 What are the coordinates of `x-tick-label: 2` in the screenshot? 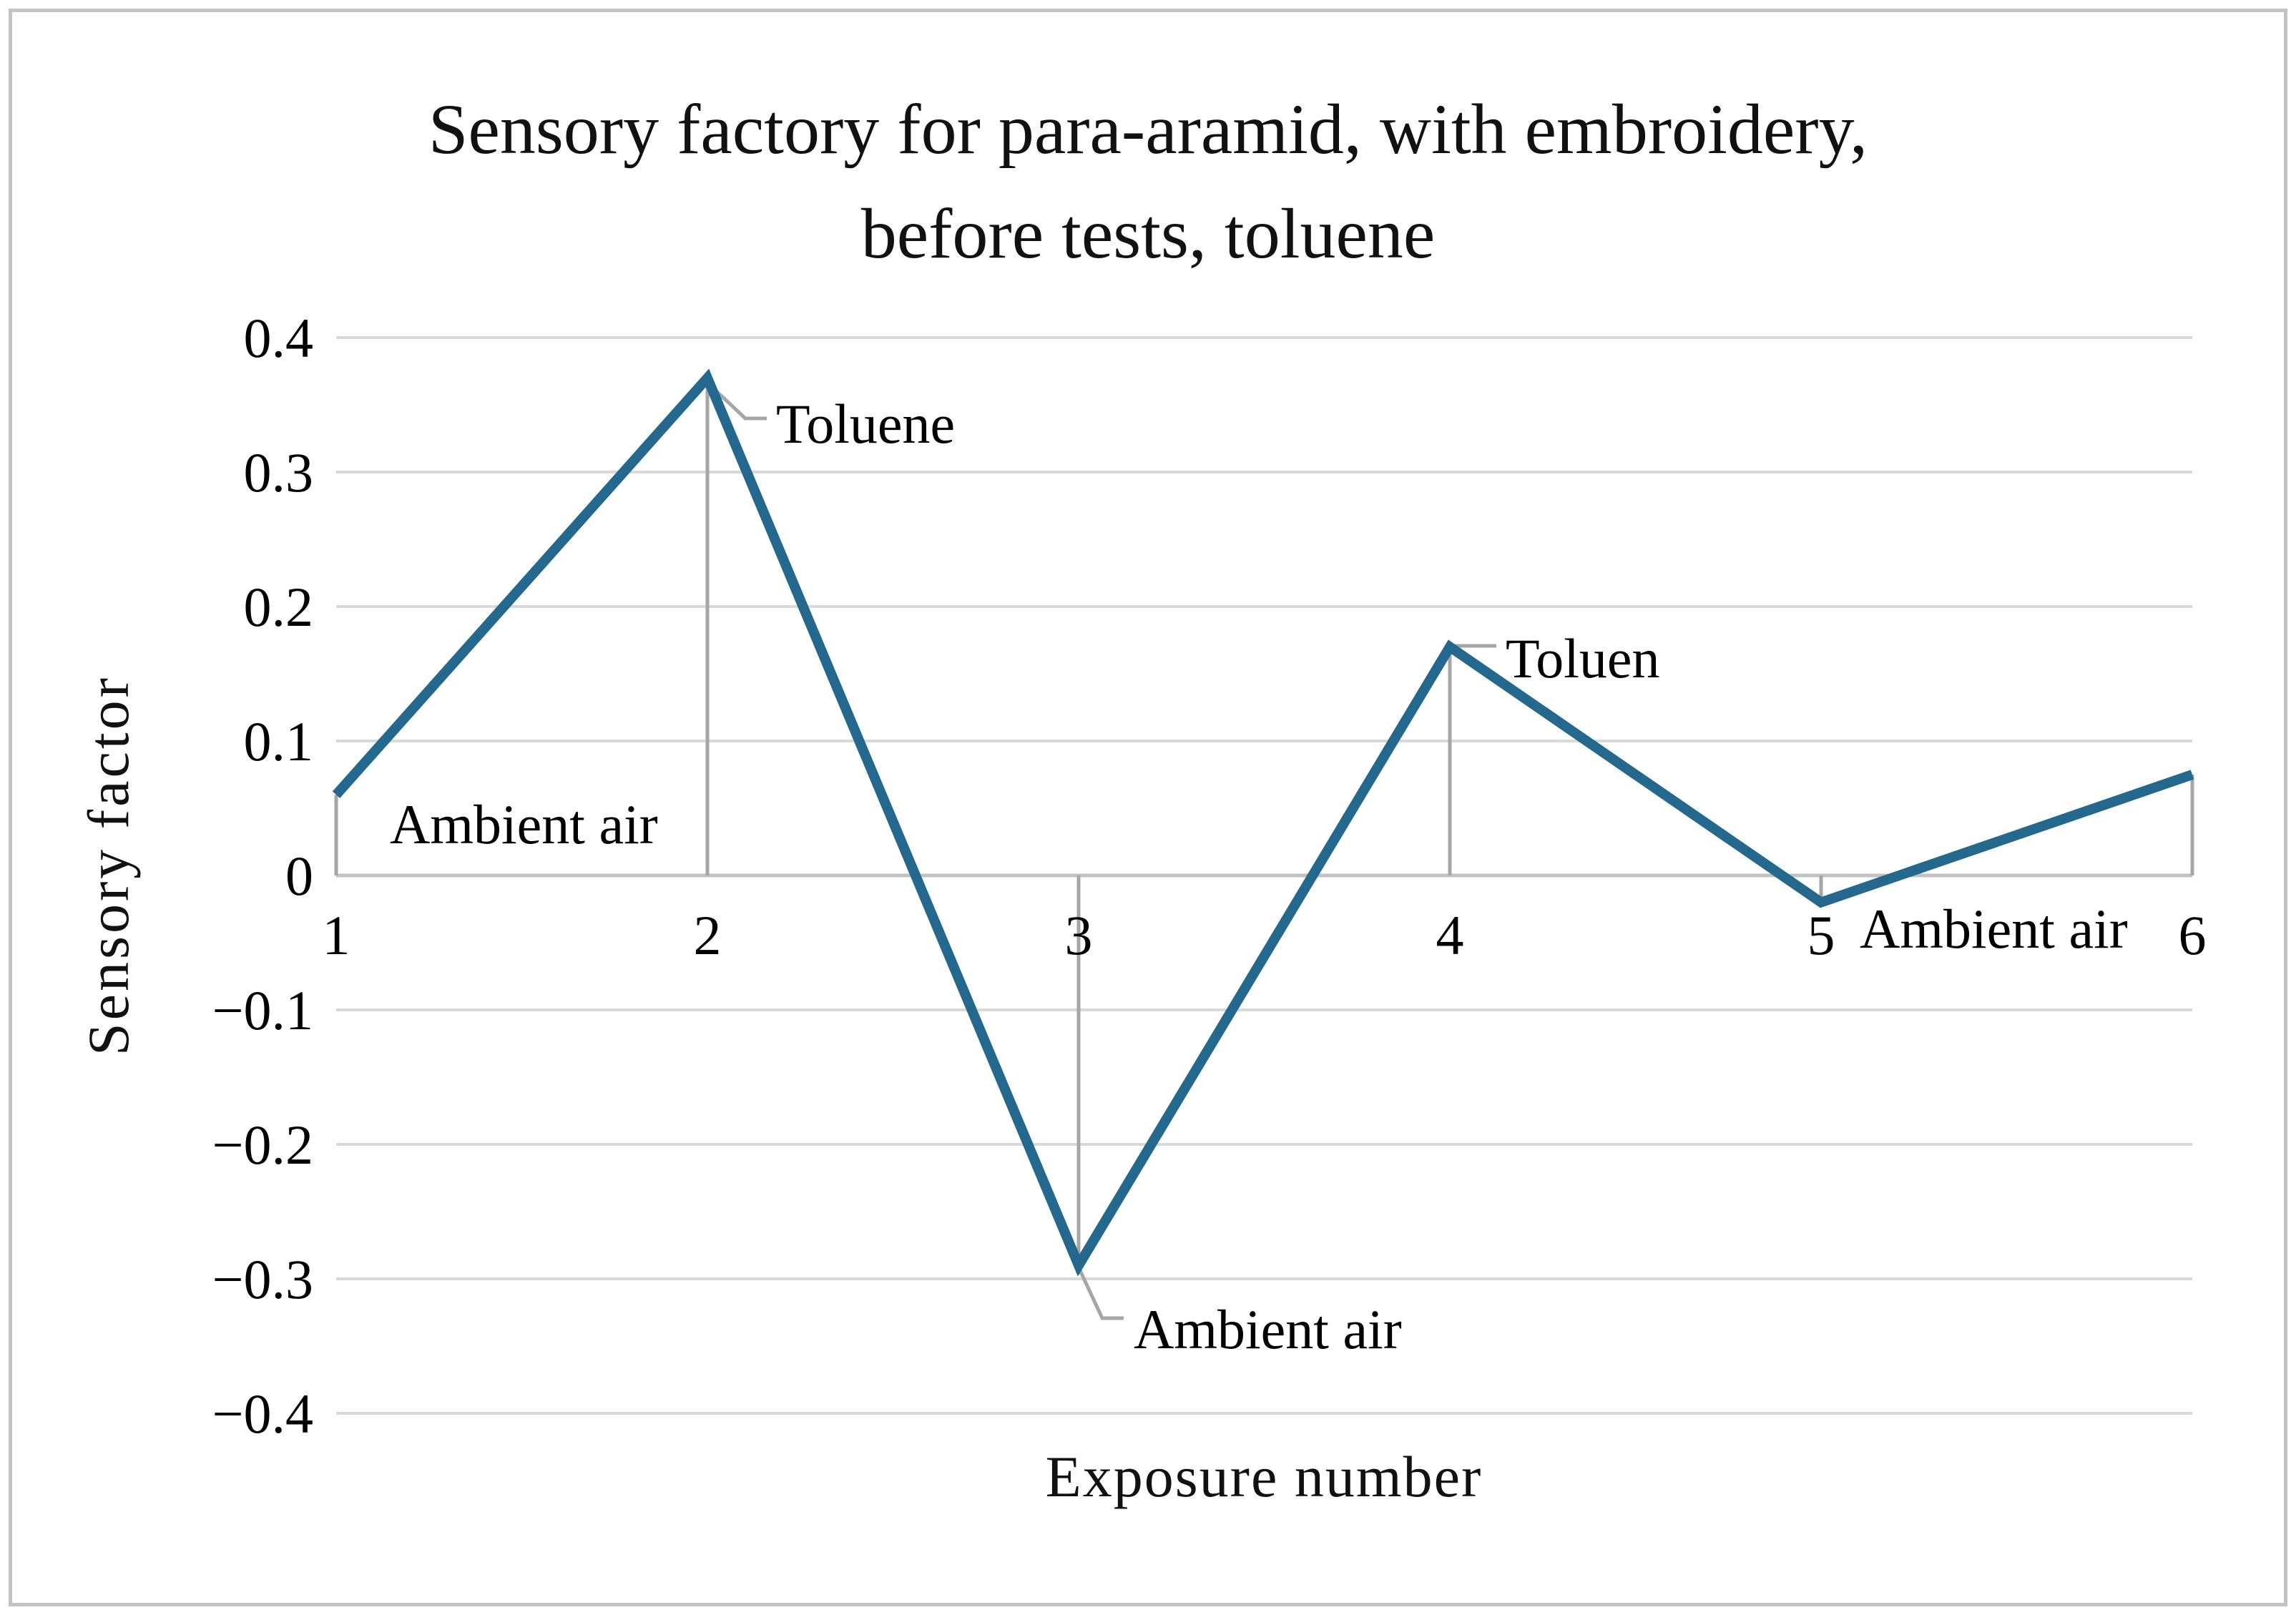 It's located at (708, 935).